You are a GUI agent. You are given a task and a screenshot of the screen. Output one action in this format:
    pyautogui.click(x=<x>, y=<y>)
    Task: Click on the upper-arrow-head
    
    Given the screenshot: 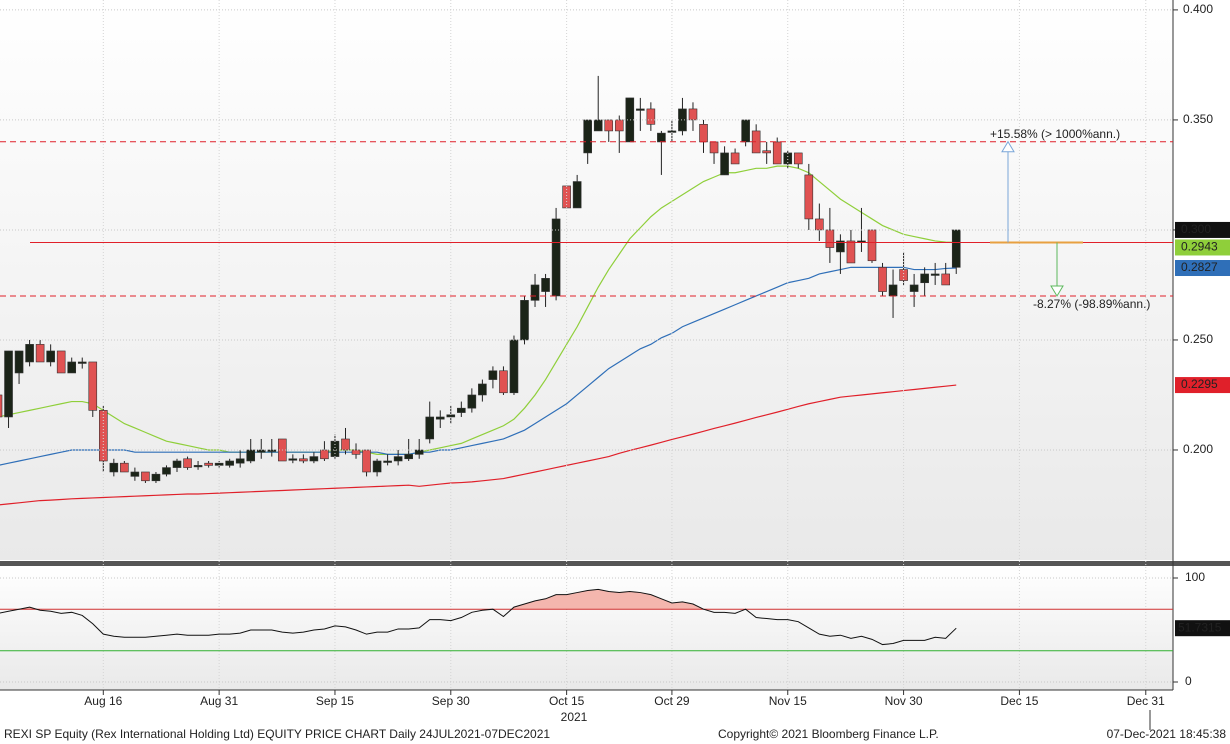 What is the action you would take?
    pyautogui.click(x=1008, y=146)
    